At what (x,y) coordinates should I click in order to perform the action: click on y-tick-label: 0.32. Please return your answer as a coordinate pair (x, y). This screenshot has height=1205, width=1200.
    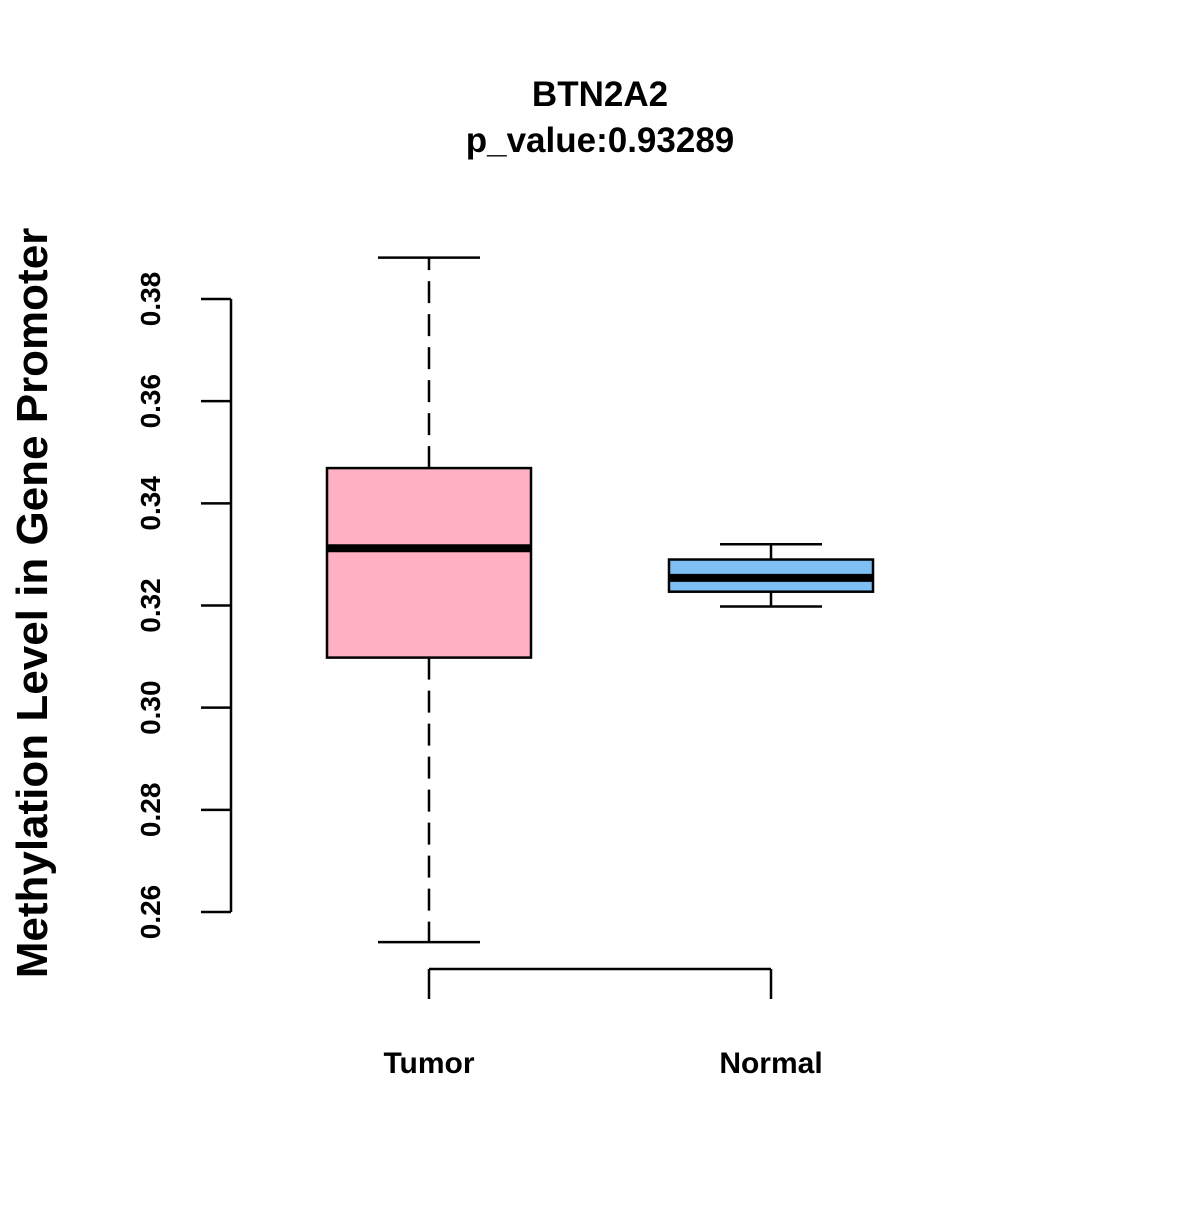
    Looking at the image, I should click on (150, 605).